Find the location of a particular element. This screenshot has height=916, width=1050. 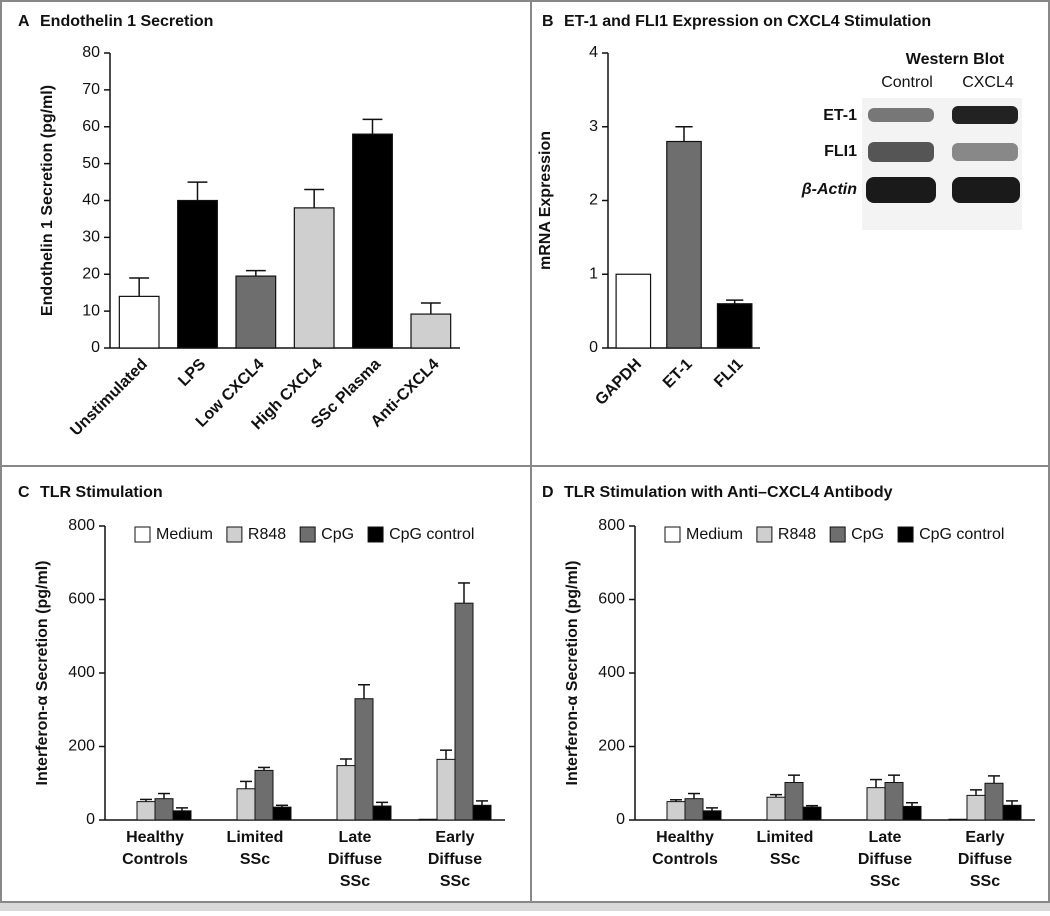

footer-band is located at coordinates (525, 907).